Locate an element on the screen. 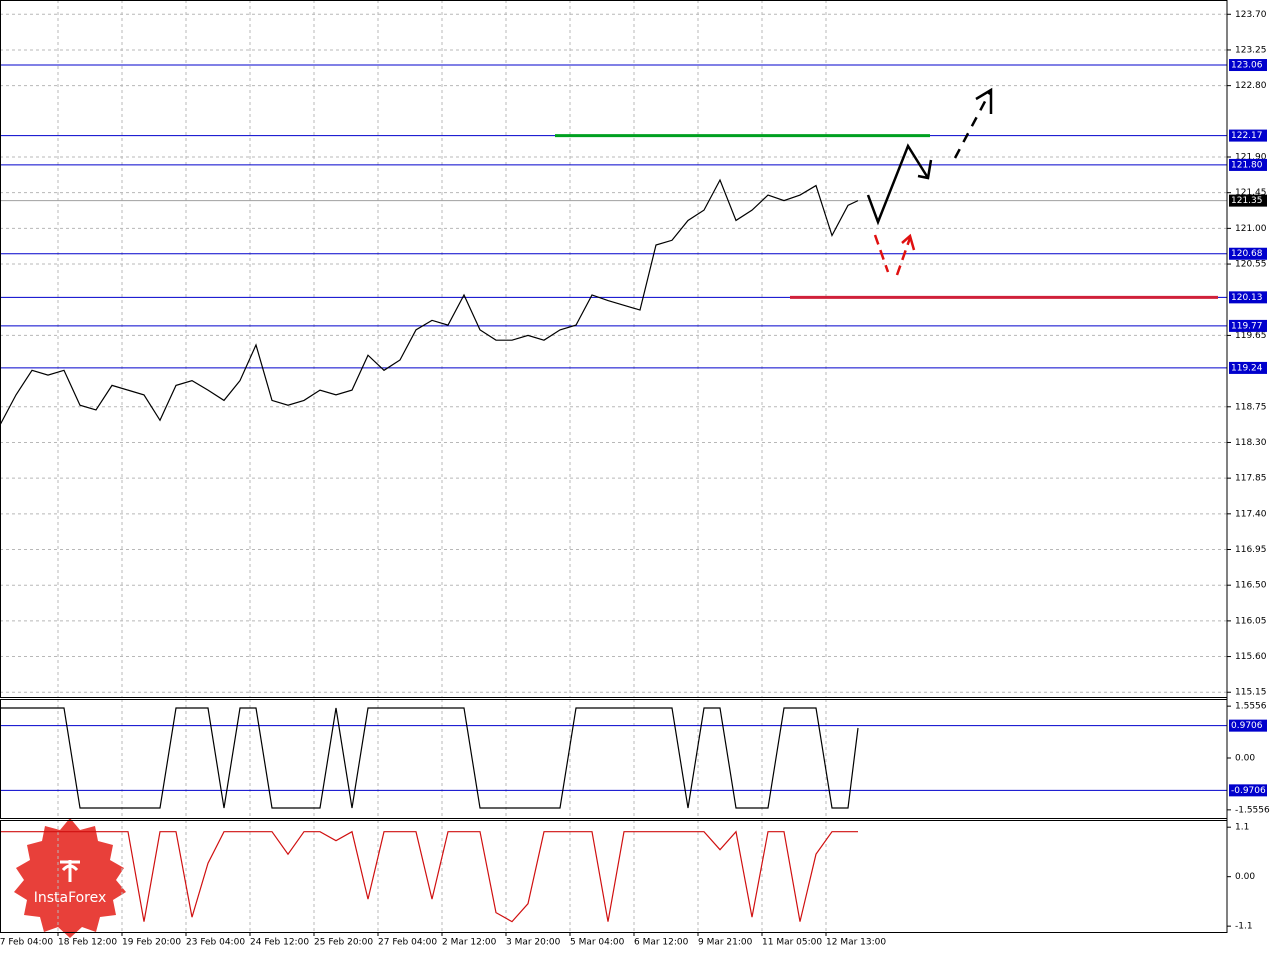 The height and width of the screenshot is (959, 1270). y-tick-label: 118.30 is located at coordinates (1251, 443).